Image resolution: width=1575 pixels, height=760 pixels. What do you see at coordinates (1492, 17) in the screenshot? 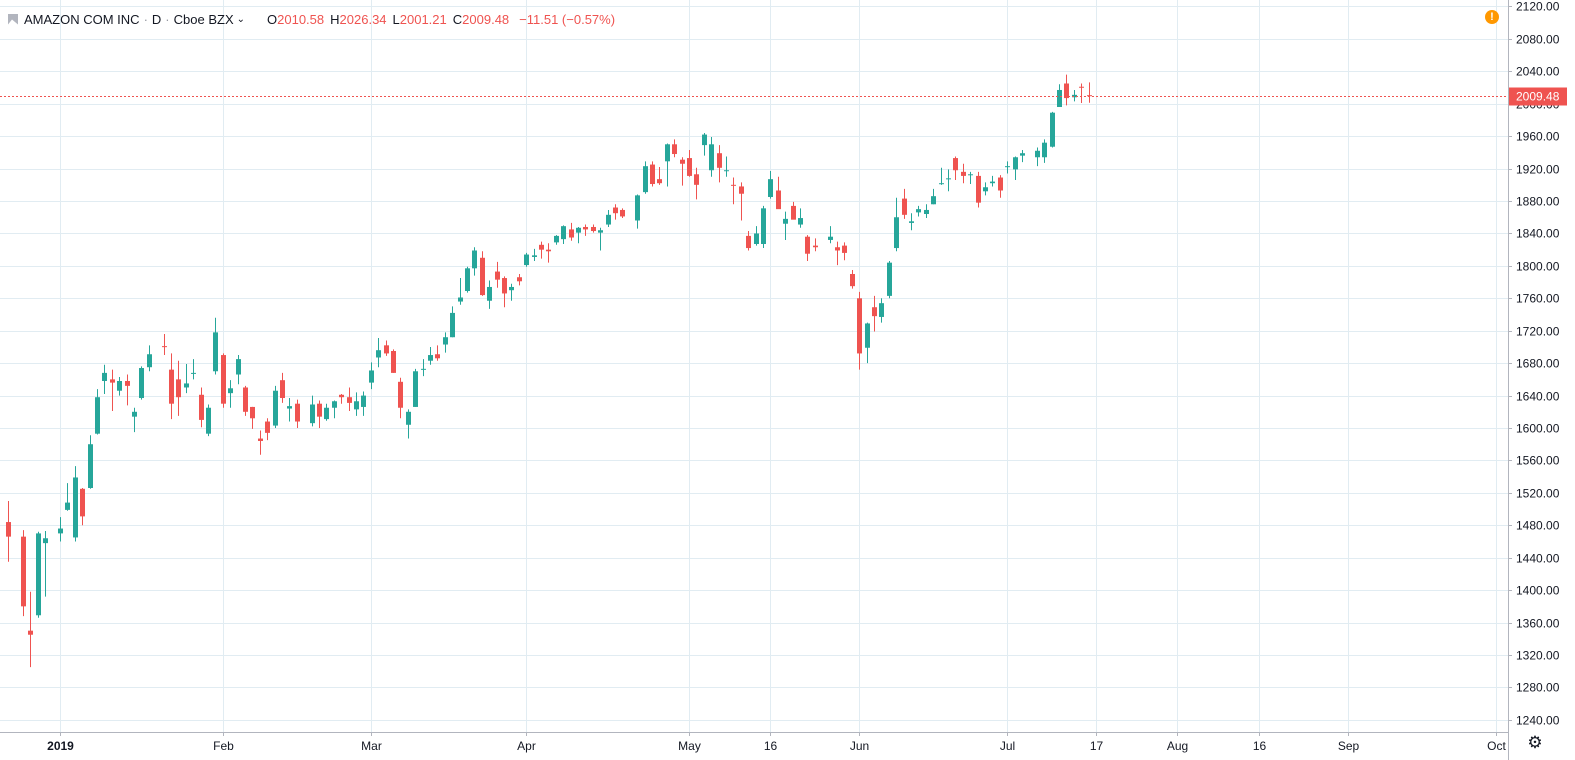
I see `warning-icon: !` at bounding box center [1492, 17].